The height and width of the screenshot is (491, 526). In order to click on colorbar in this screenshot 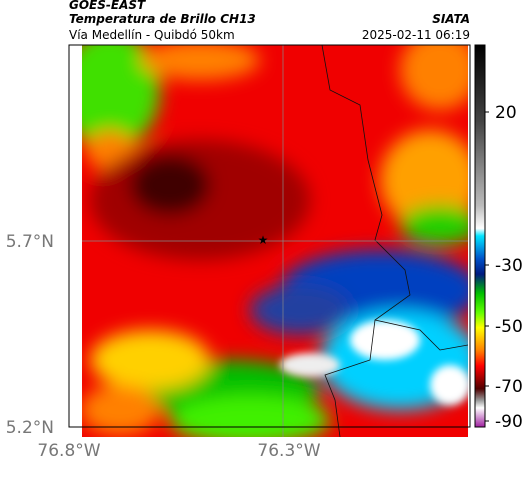, I will do `click(480, 236)`.